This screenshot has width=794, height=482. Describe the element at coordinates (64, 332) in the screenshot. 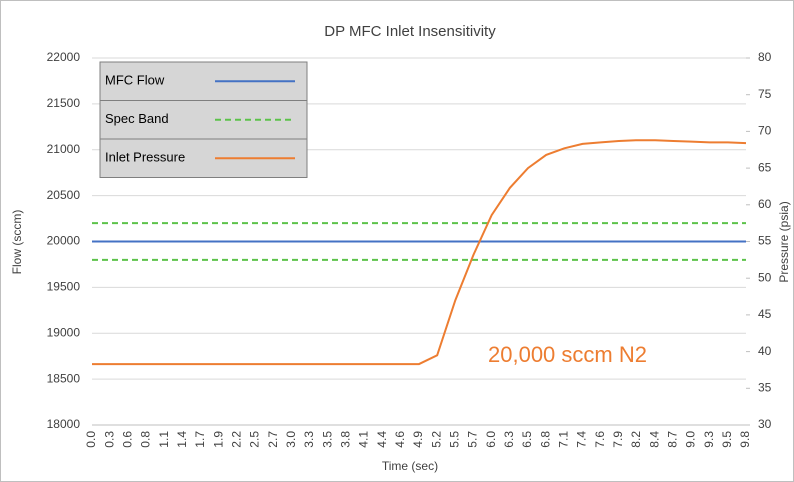

I see `y-tick-label: 19000` at that location.